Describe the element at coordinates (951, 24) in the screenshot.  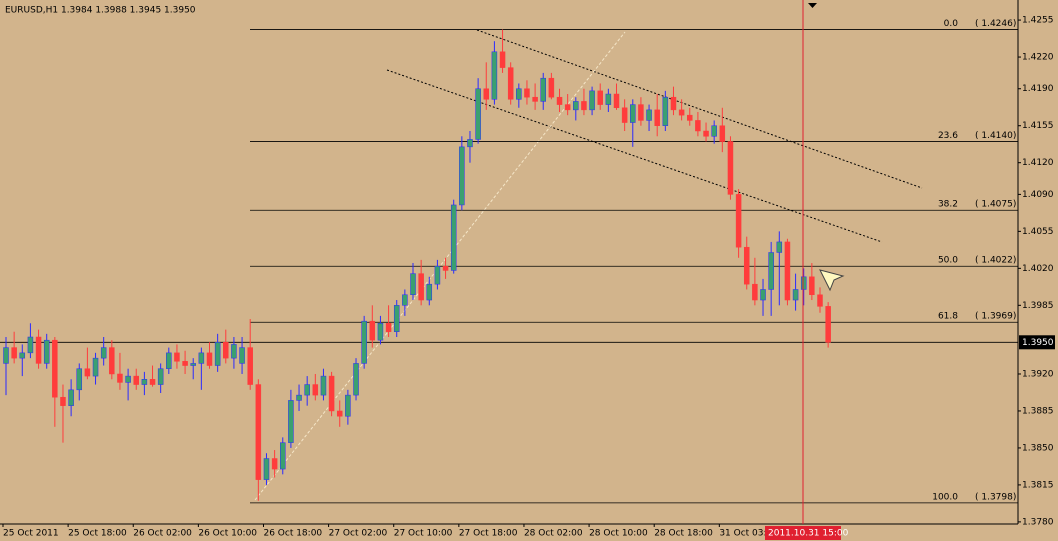
I see `fib-level: 0.0` at that location.